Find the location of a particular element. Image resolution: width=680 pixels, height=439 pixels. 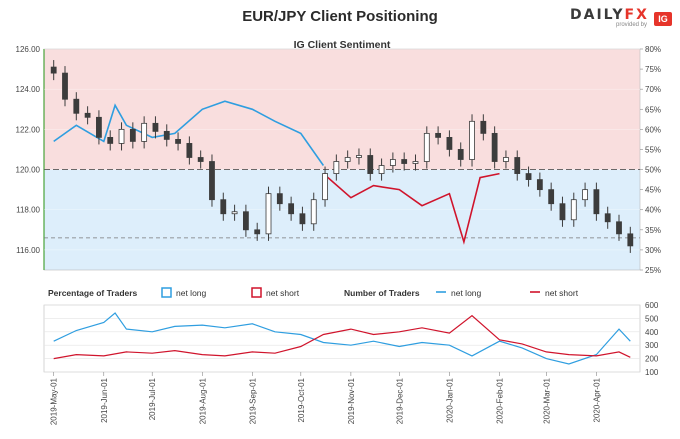

legend-percentage-group: Percentage of Traders is located at coordinates (93, 293).